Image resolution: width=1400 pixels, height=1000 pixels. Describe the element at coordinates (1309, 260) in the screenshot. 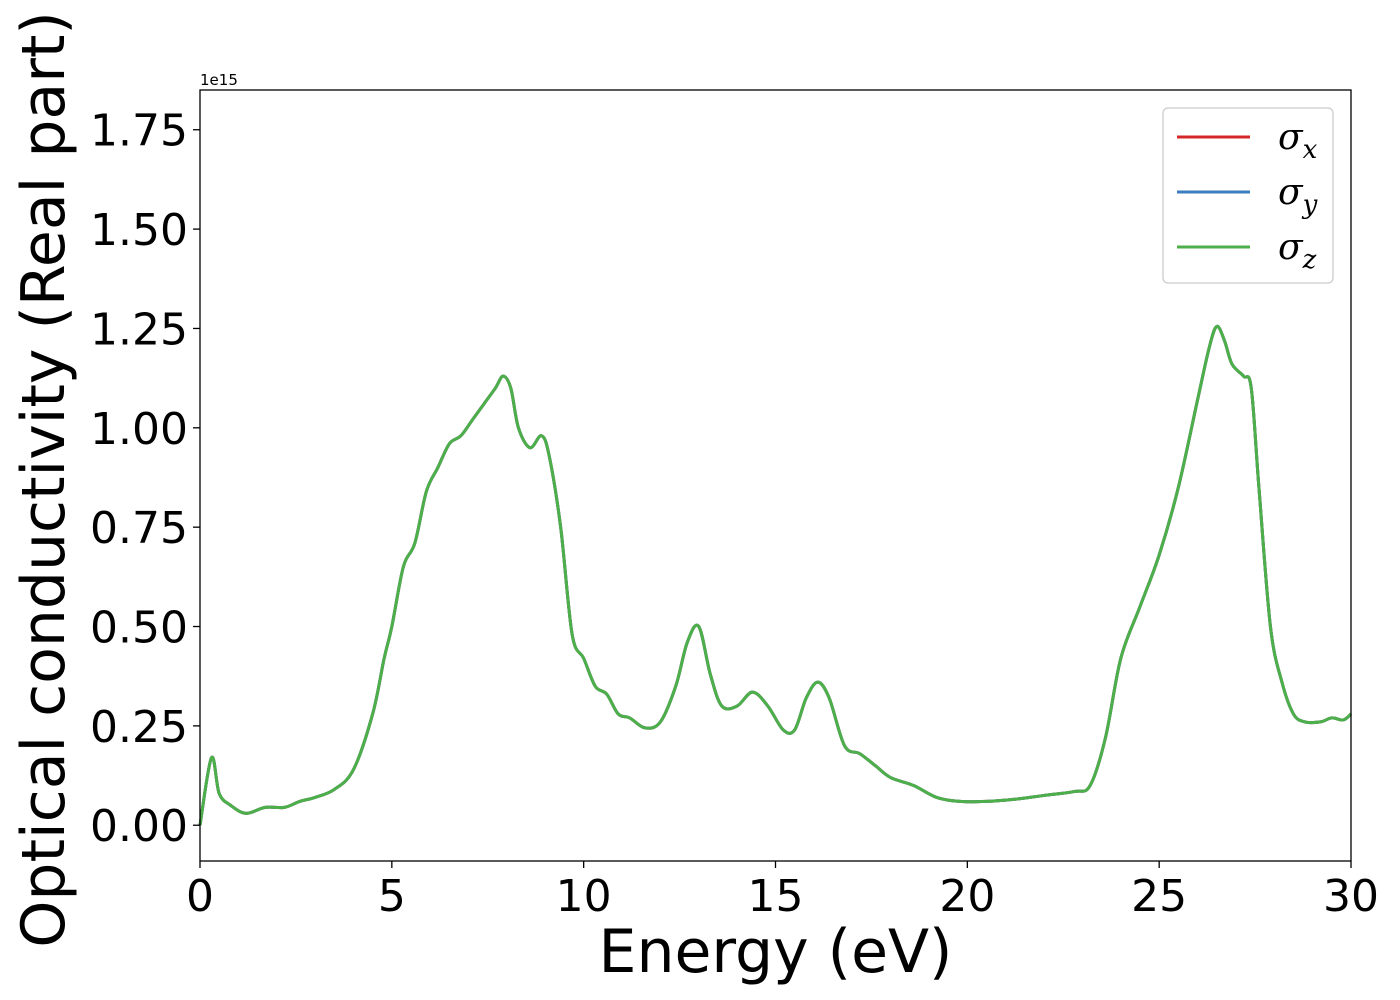

I see `legend-subscript: z` at that location.